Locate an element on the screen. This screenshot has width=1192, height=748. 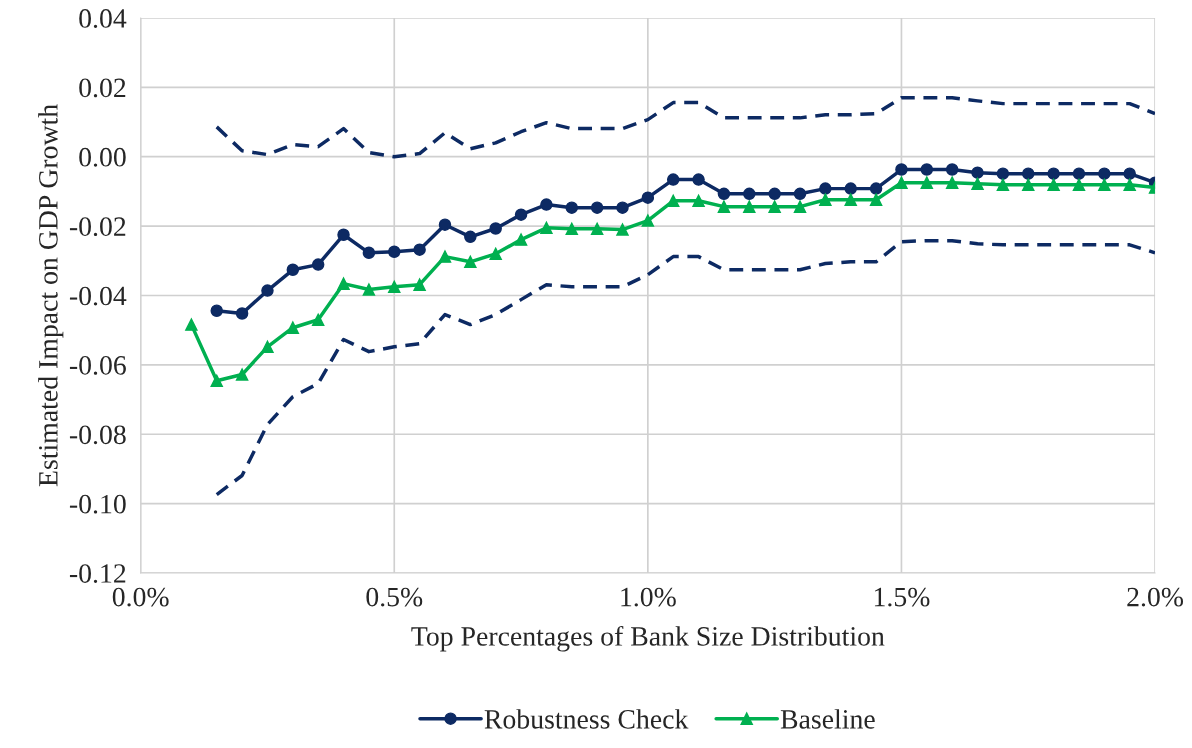
x-axis-title: Top Percentages of Bank Size Distribution is located at coordinates (648, 638).